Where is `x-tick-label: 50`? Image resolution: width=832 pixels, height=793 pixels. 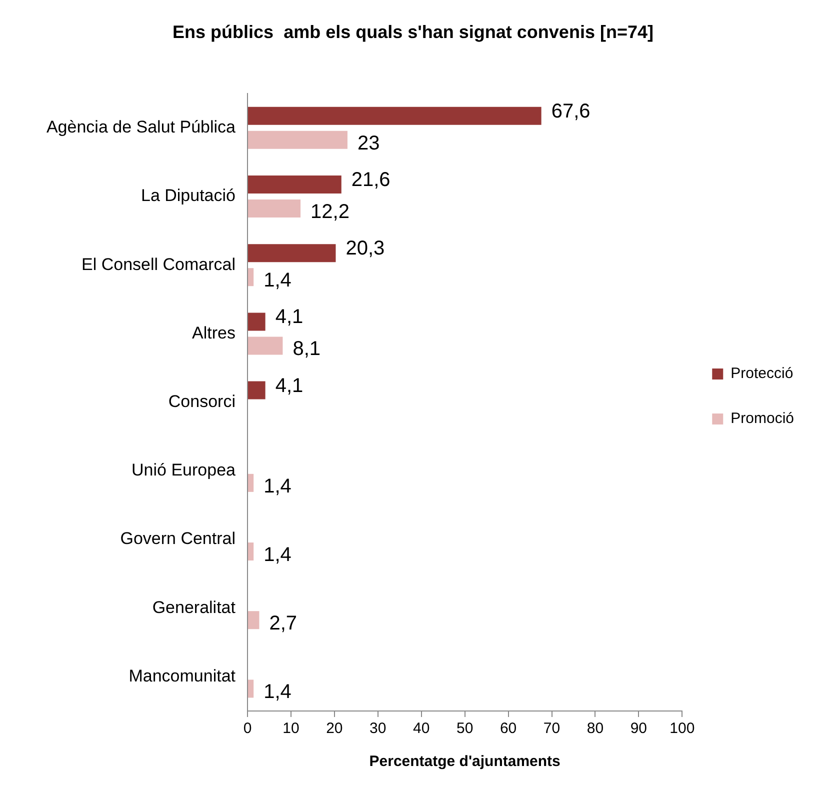 x-tick-label: 50 is located at coordinates (465, 729).